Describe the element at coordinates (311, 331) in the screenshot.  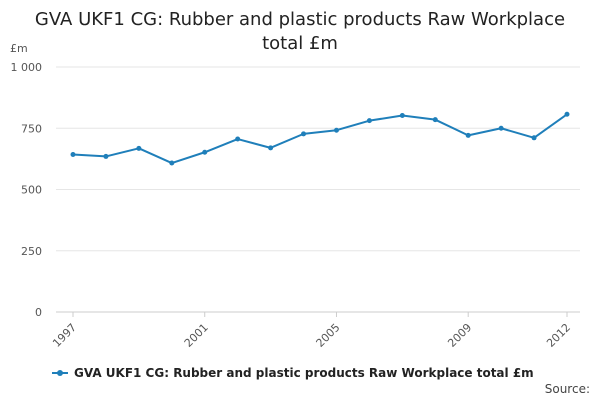
I see `x-axis-ticks: 1997 2001 2005 2009 2012` at that location.